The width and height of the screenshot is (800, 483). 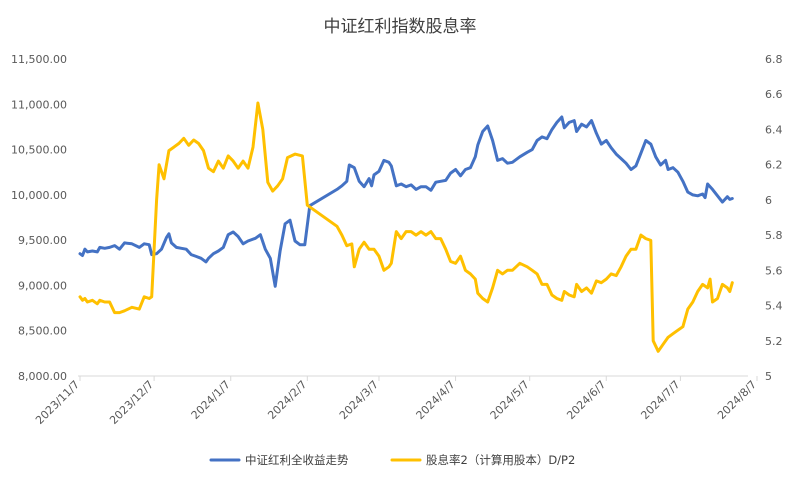 What do you see at coordinates (131, 402) in the screenshot?
I see `x-tick-label: 2023/12/7` at bounding box center [131, 402].